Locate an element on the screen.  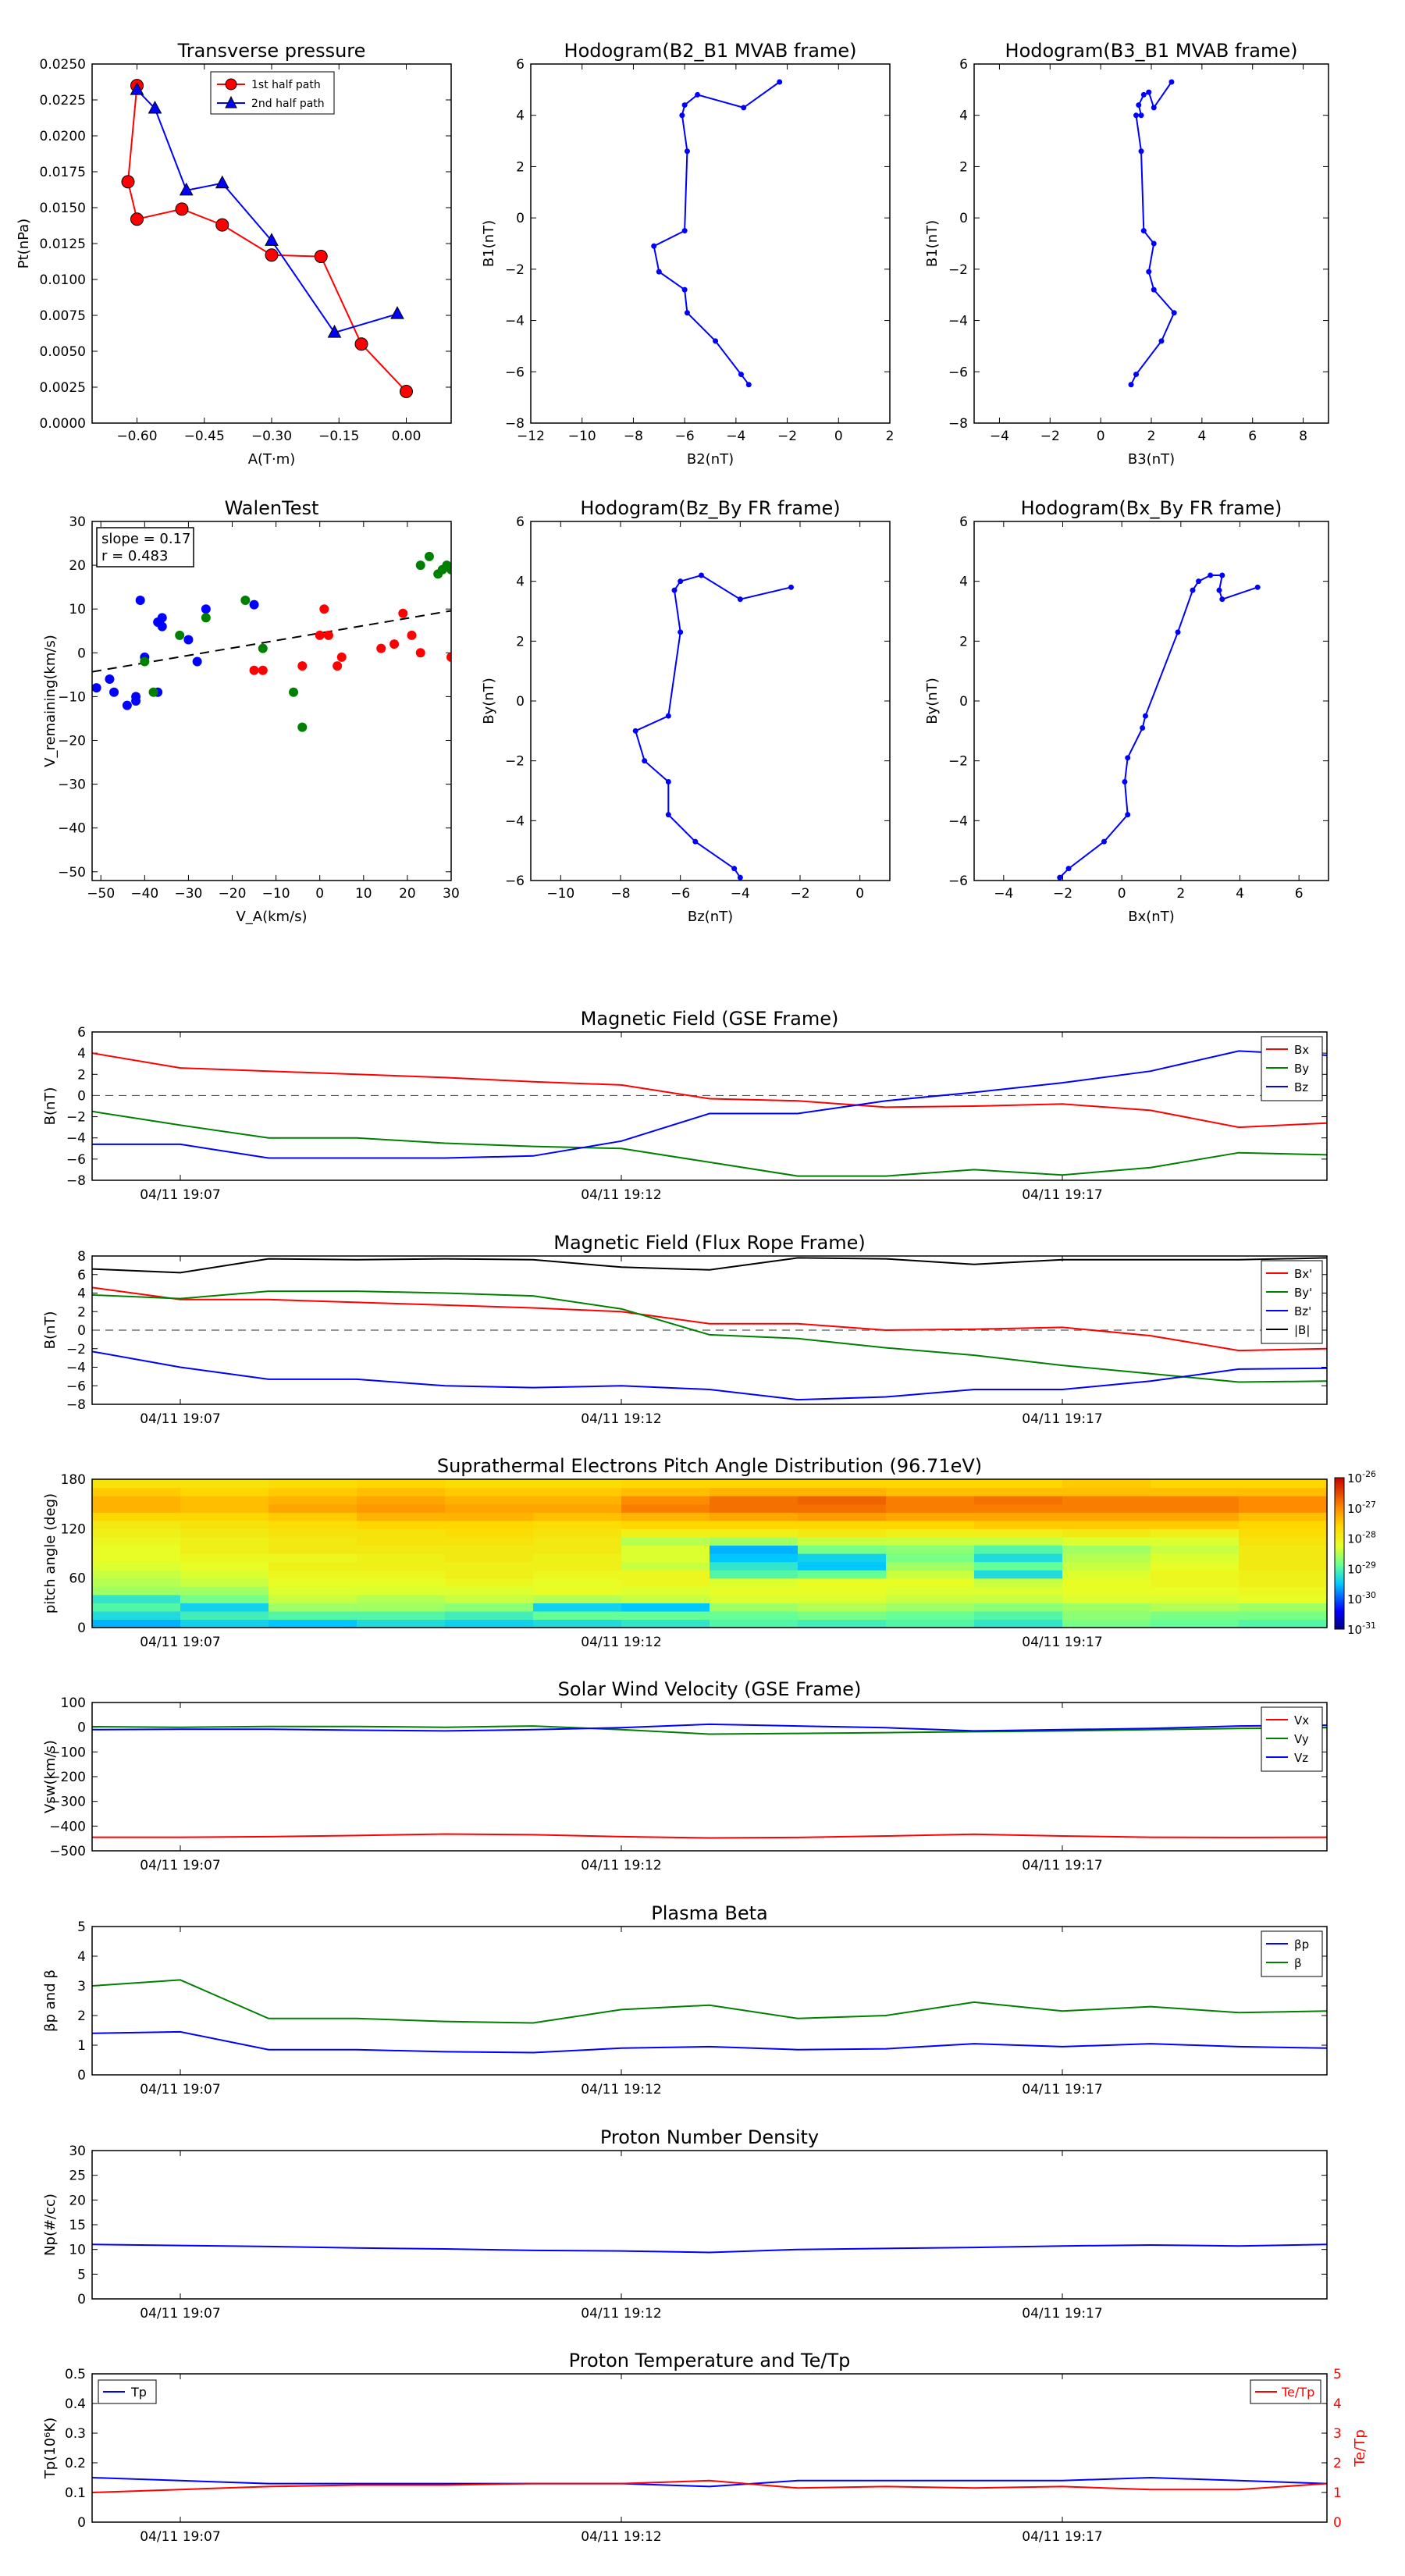
x-axis-label: B3(nT) is located at coordinates (1151, 459).